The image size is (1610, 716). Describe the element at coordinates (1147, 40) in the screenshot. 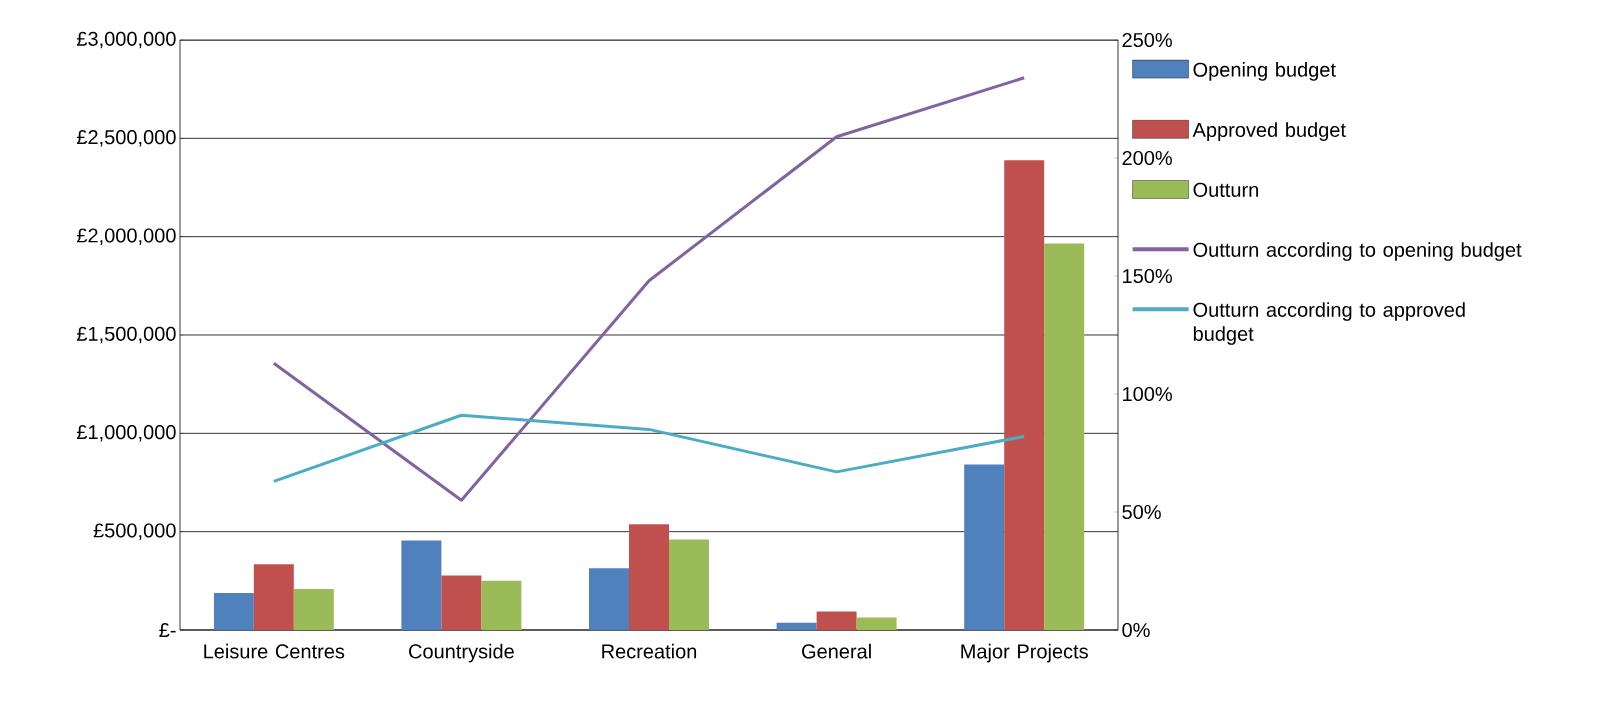

I see `y2-tick-label: 250%` at that location.